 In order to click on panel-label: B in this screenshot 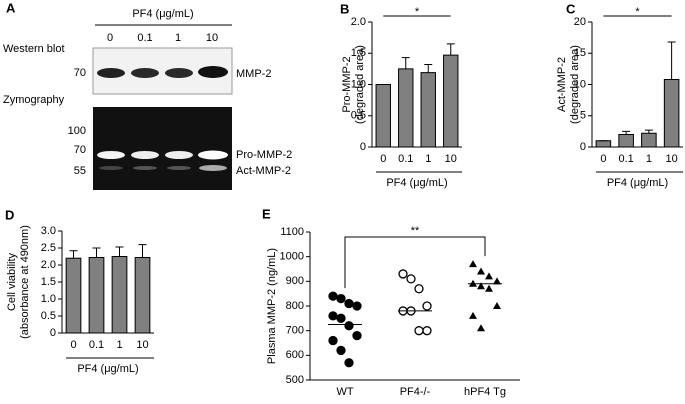, I will do `click(344, 8)`.